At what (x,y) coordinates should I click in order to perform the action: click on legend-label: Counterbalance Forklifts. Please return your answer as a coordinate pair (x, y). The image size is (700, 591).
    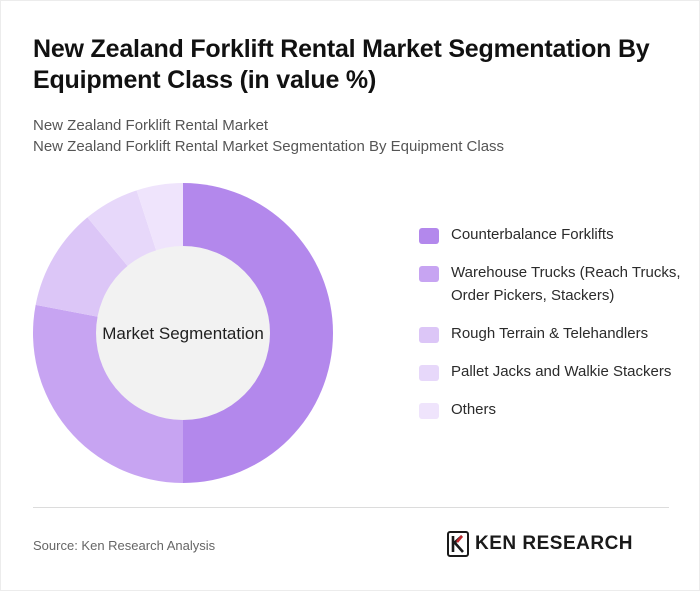
    Looking at the image, I should click on (532, 234).